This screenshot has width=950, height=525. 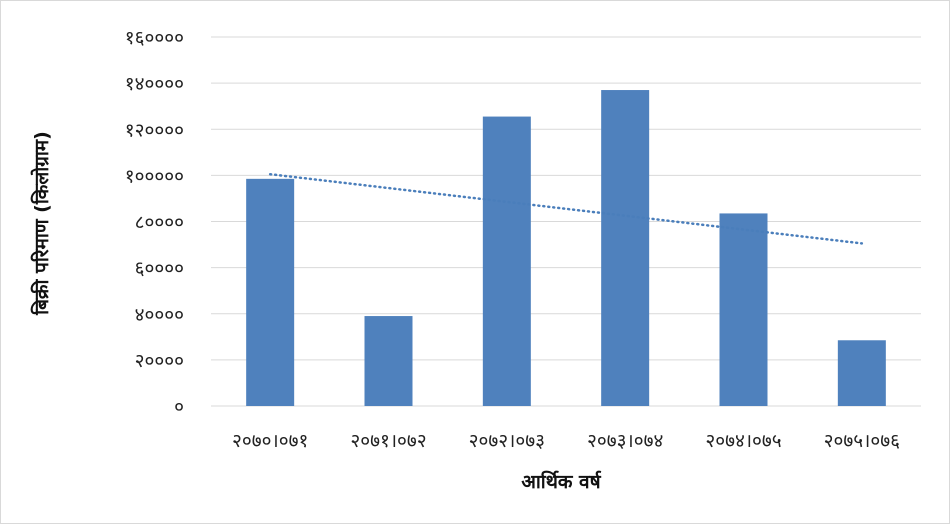 I want to click on trendline, so click(x=566, y=208).